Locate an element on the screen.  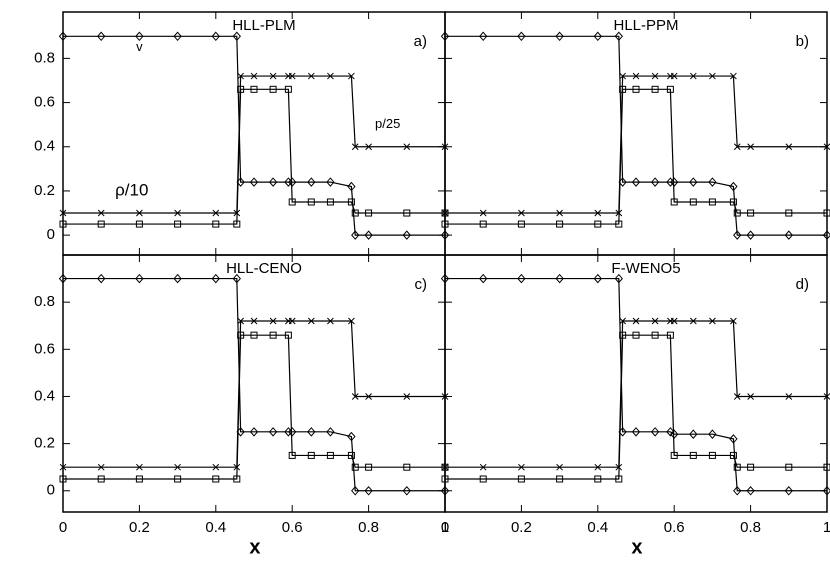
annotation: v is located at coordinates (139, 46).